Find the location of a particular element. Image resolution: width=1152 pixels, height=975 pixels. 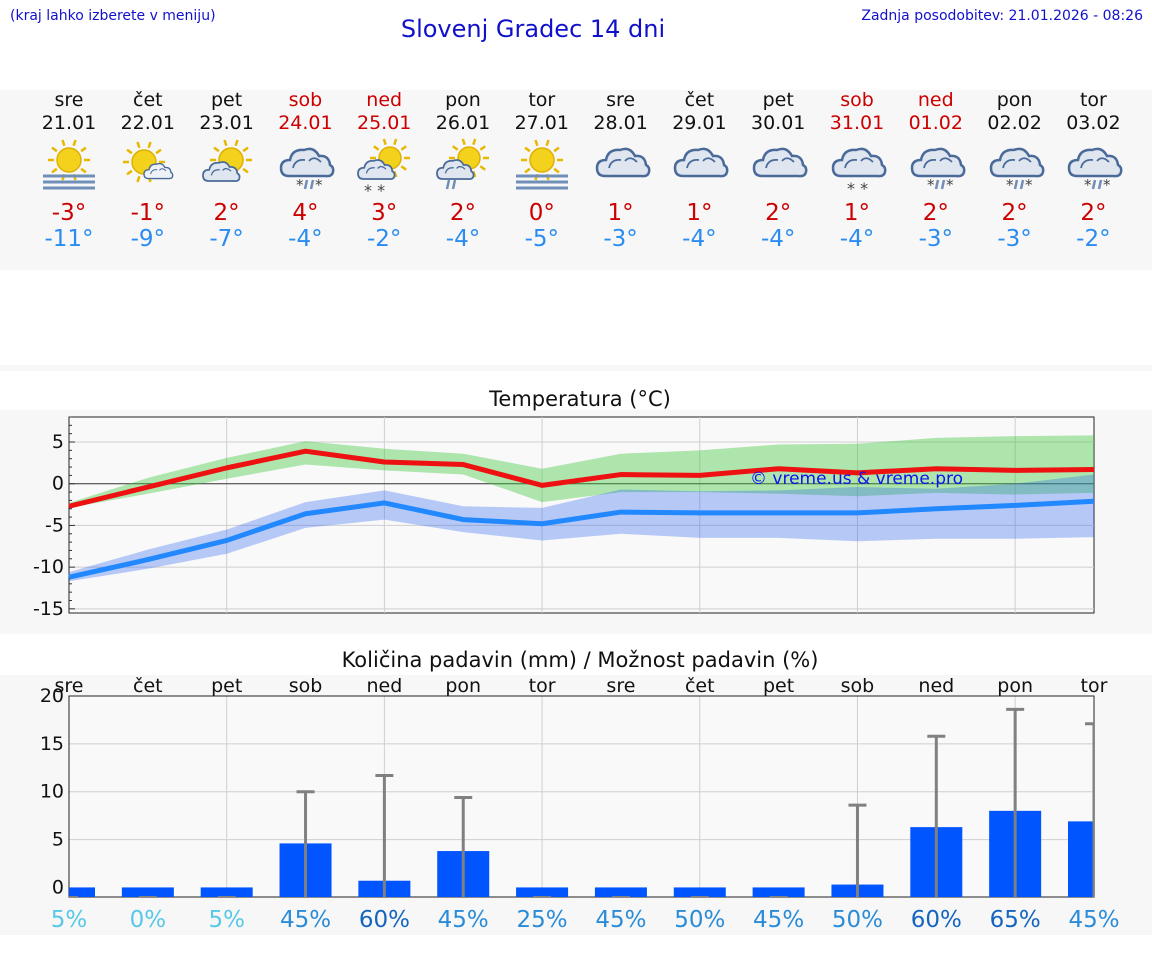

day-column: tor 03.02 * * 2° -2° is located at coordinates (1093, 170).